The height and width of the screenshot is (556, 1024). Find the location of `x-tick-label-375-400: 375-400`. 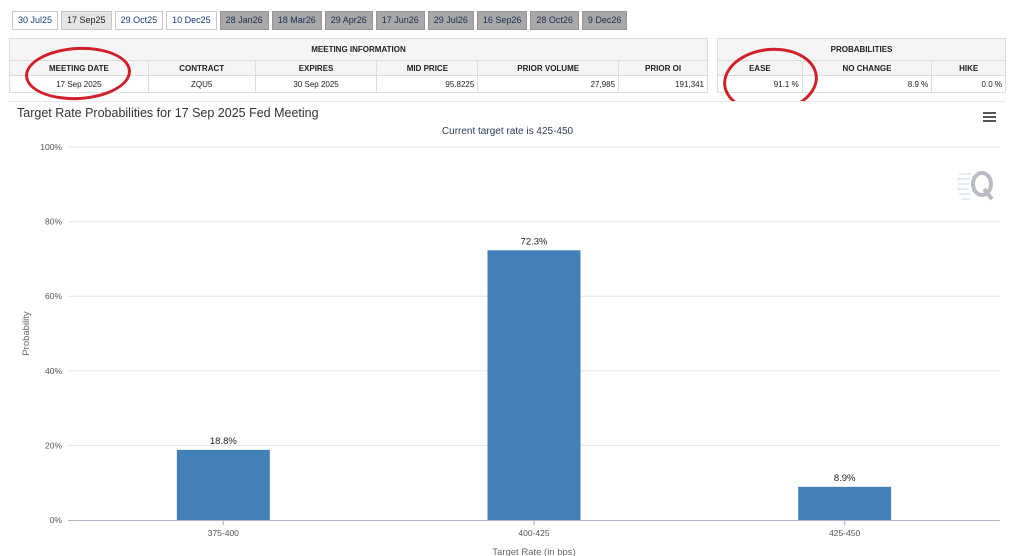

x-tick-label-375-400: 375-400 is located at coordinates (223, 533).